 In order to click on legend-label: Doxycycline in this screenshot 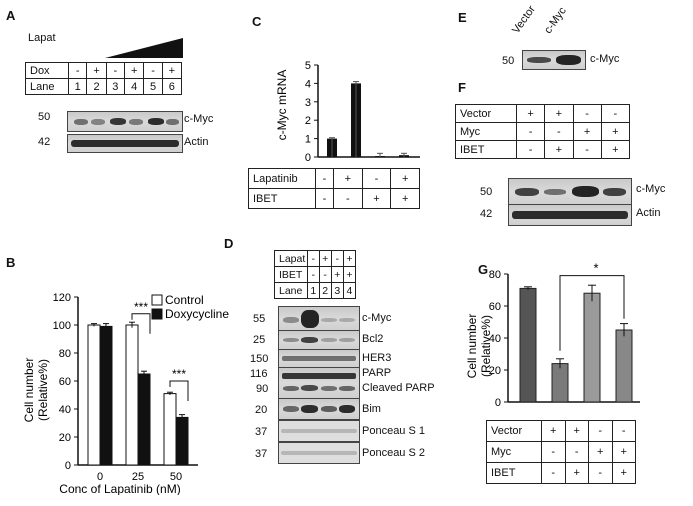, I will do `click(197, 314)`.